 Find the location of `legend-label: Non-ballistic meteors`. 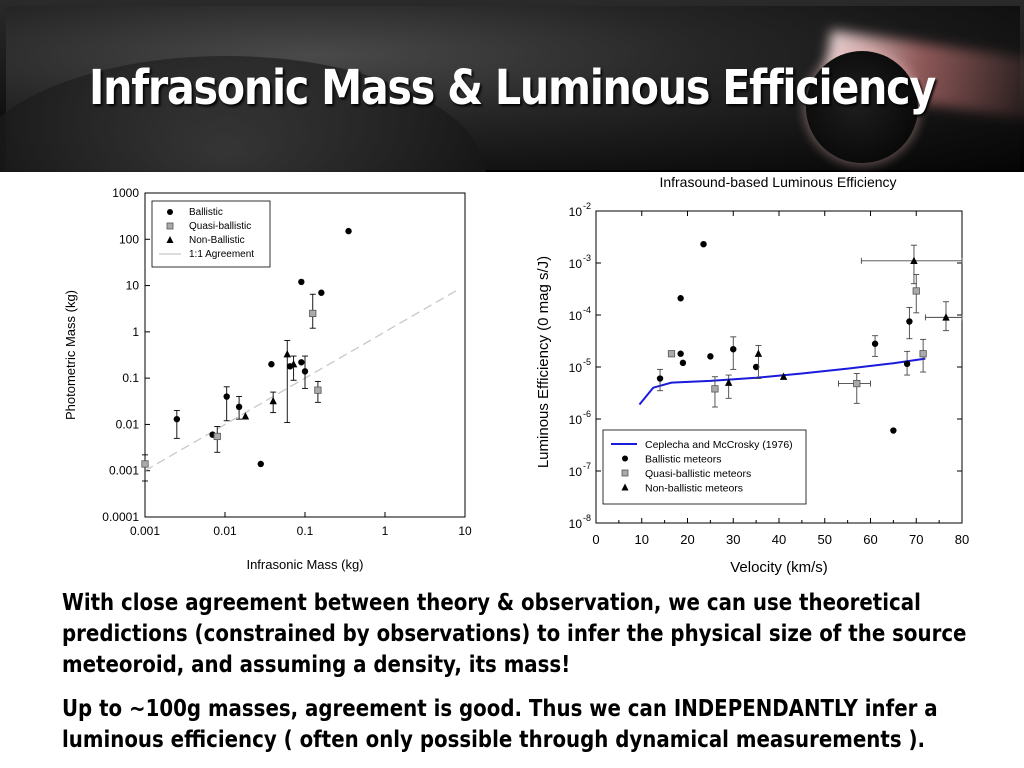

legend-label: Non-ballistic meteors is located at coordinates (694, 489).